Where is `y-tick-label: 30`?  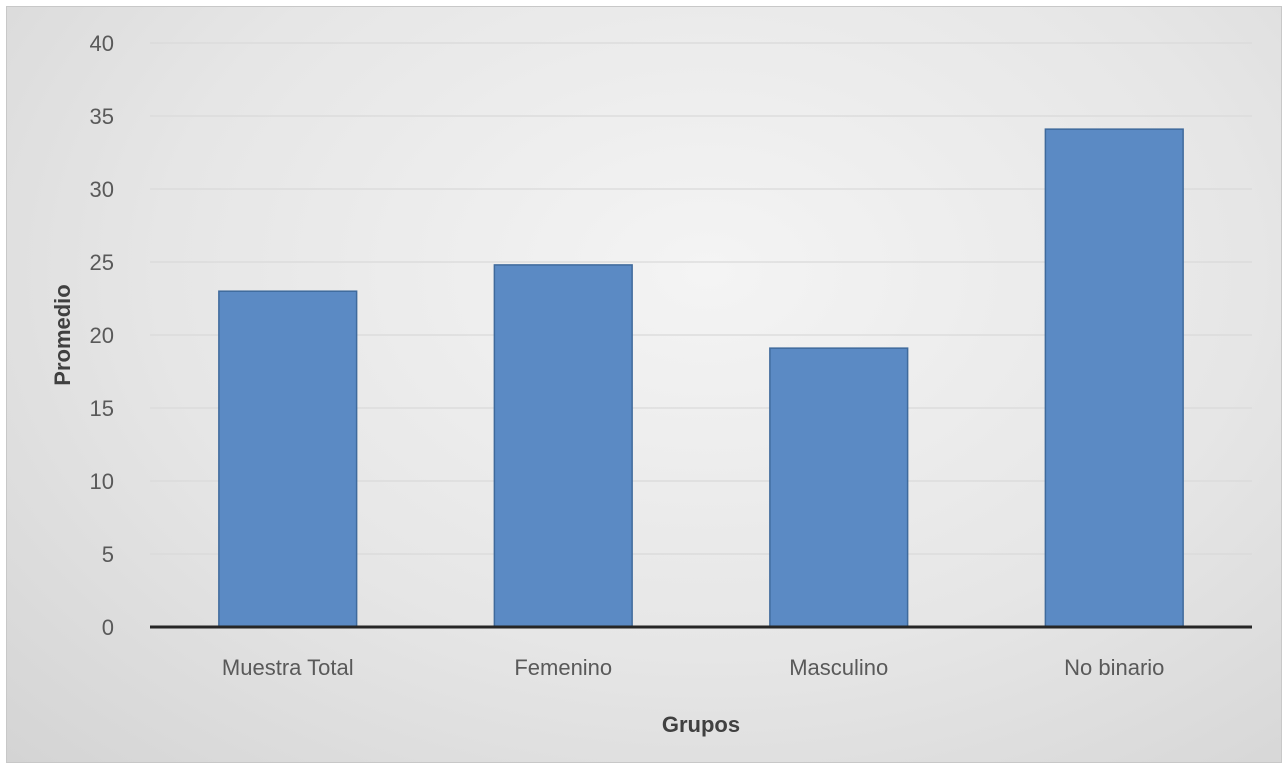 y-tick-label: 30 is located at coordinates (102, 189).